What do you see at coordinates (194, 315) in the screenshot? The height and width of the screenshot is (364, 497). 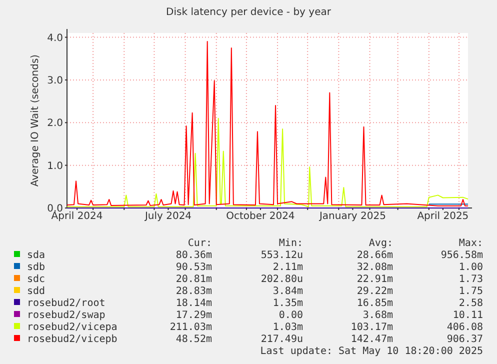 I see `text: 17.29m` at bounding box center [194, 315].